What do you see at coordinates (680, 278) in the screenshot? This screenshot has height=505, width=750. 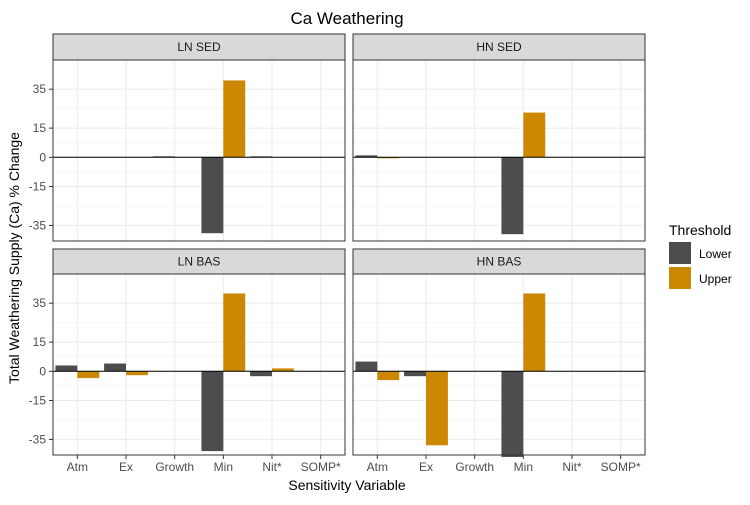 I see `legend-key-upper` at bounding box center [680, 278].